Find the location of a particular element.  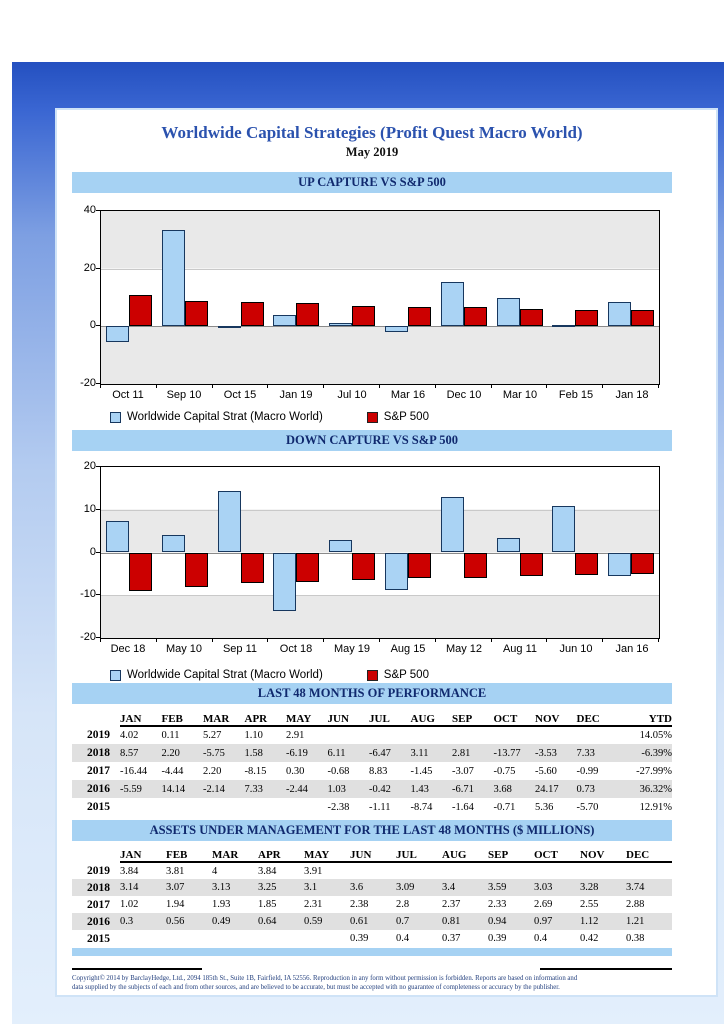

row-year-label: 2017 is located at coordinates (98, 771).